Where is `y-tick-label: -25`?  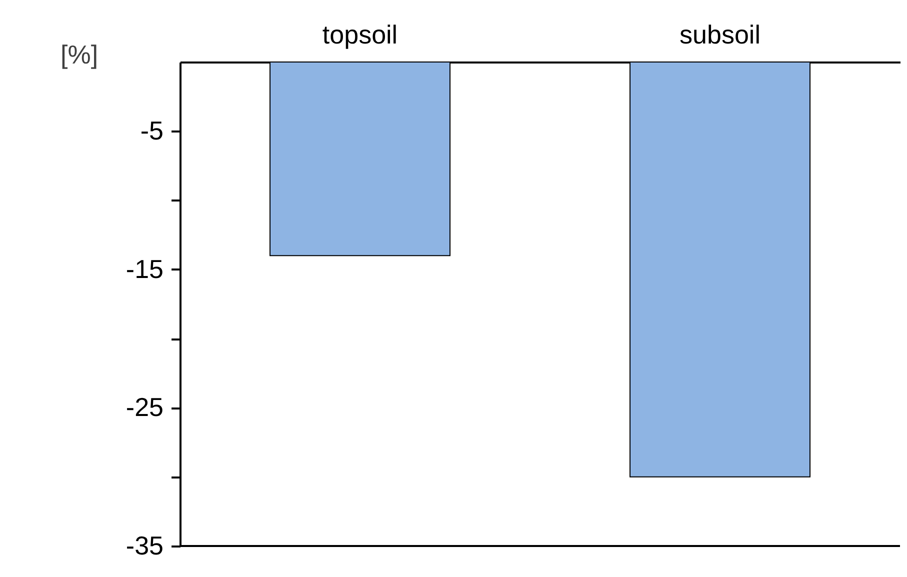 y-tick-label: -25 is located at coordinates (145, 407).